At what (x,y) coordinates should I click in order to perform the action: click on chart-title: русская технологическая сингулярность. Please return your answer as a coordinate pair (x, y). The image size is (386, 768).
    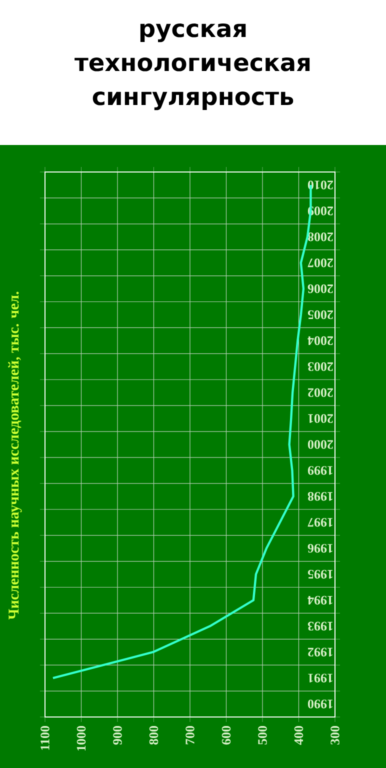
    Looking at the image, I should click on (192, 67).